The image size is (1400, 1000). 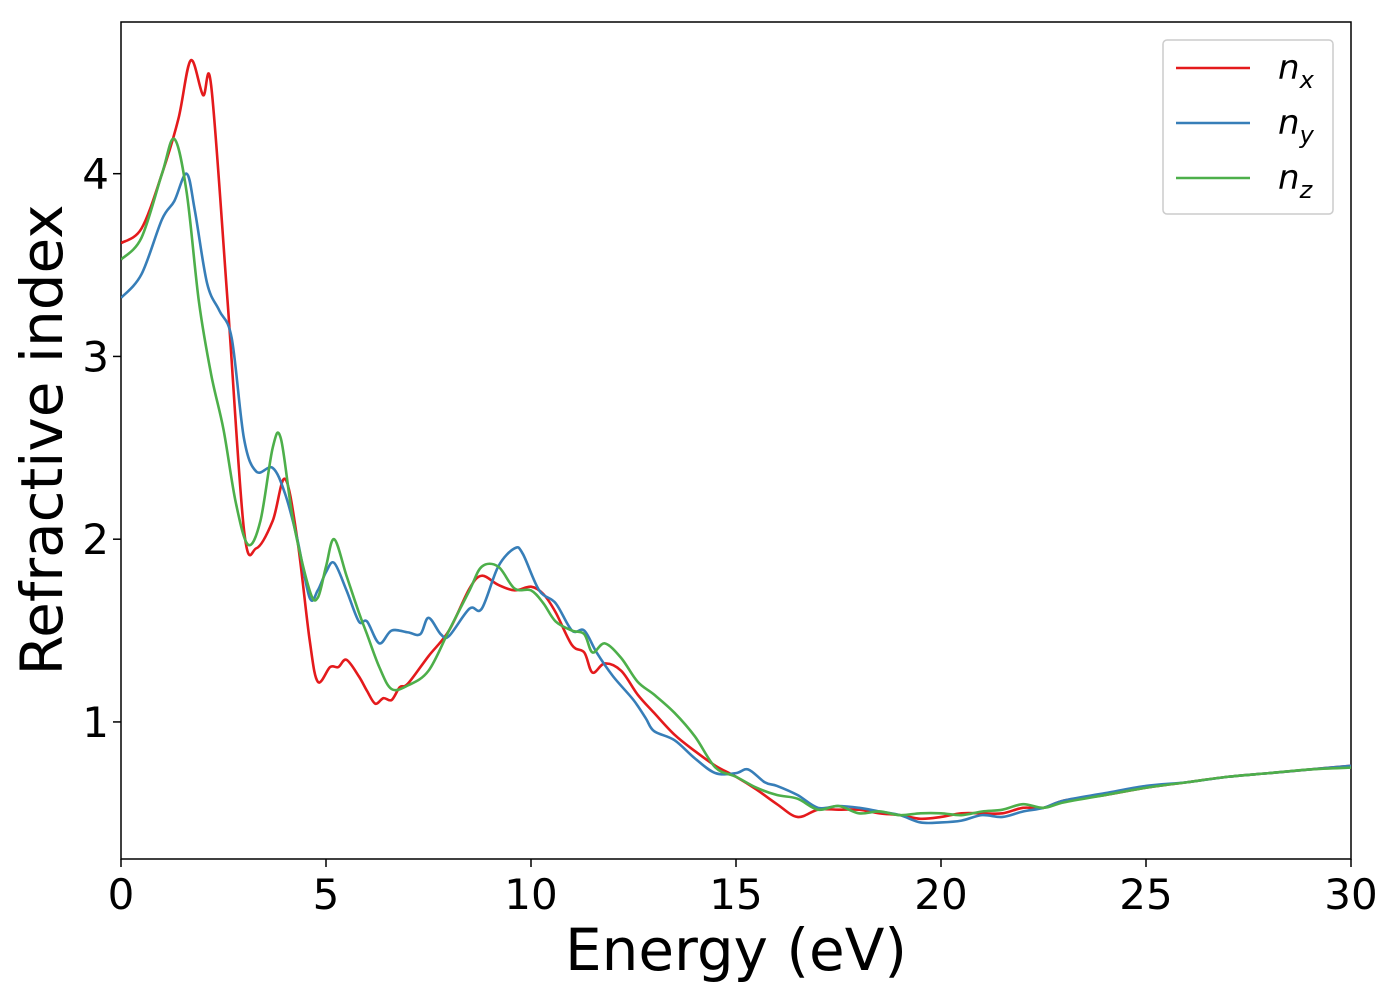 What do you see at coordinates (326, 894) in the screenshot?
I see `x-tick-label: 5` at bounding box center [326, 894].